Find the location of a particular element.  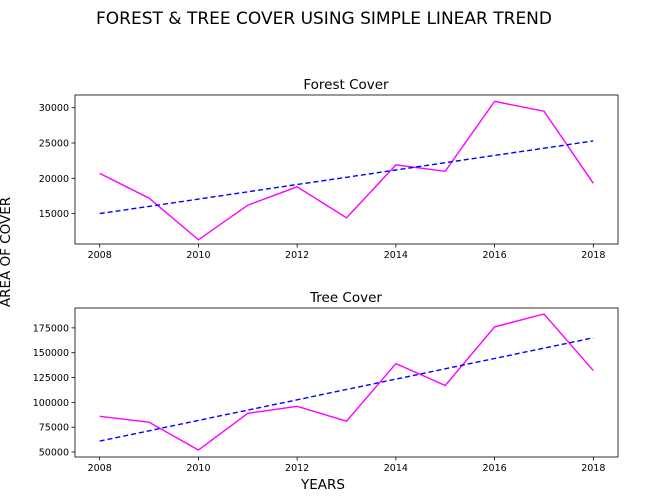

tree-x-tick-label: 2018 is located at coordinates (593, 468).